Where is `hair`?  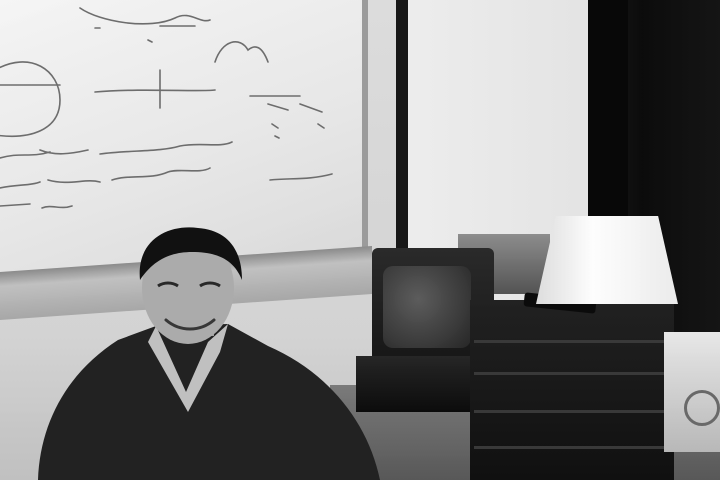 hair is located at coordinates (190, 253).